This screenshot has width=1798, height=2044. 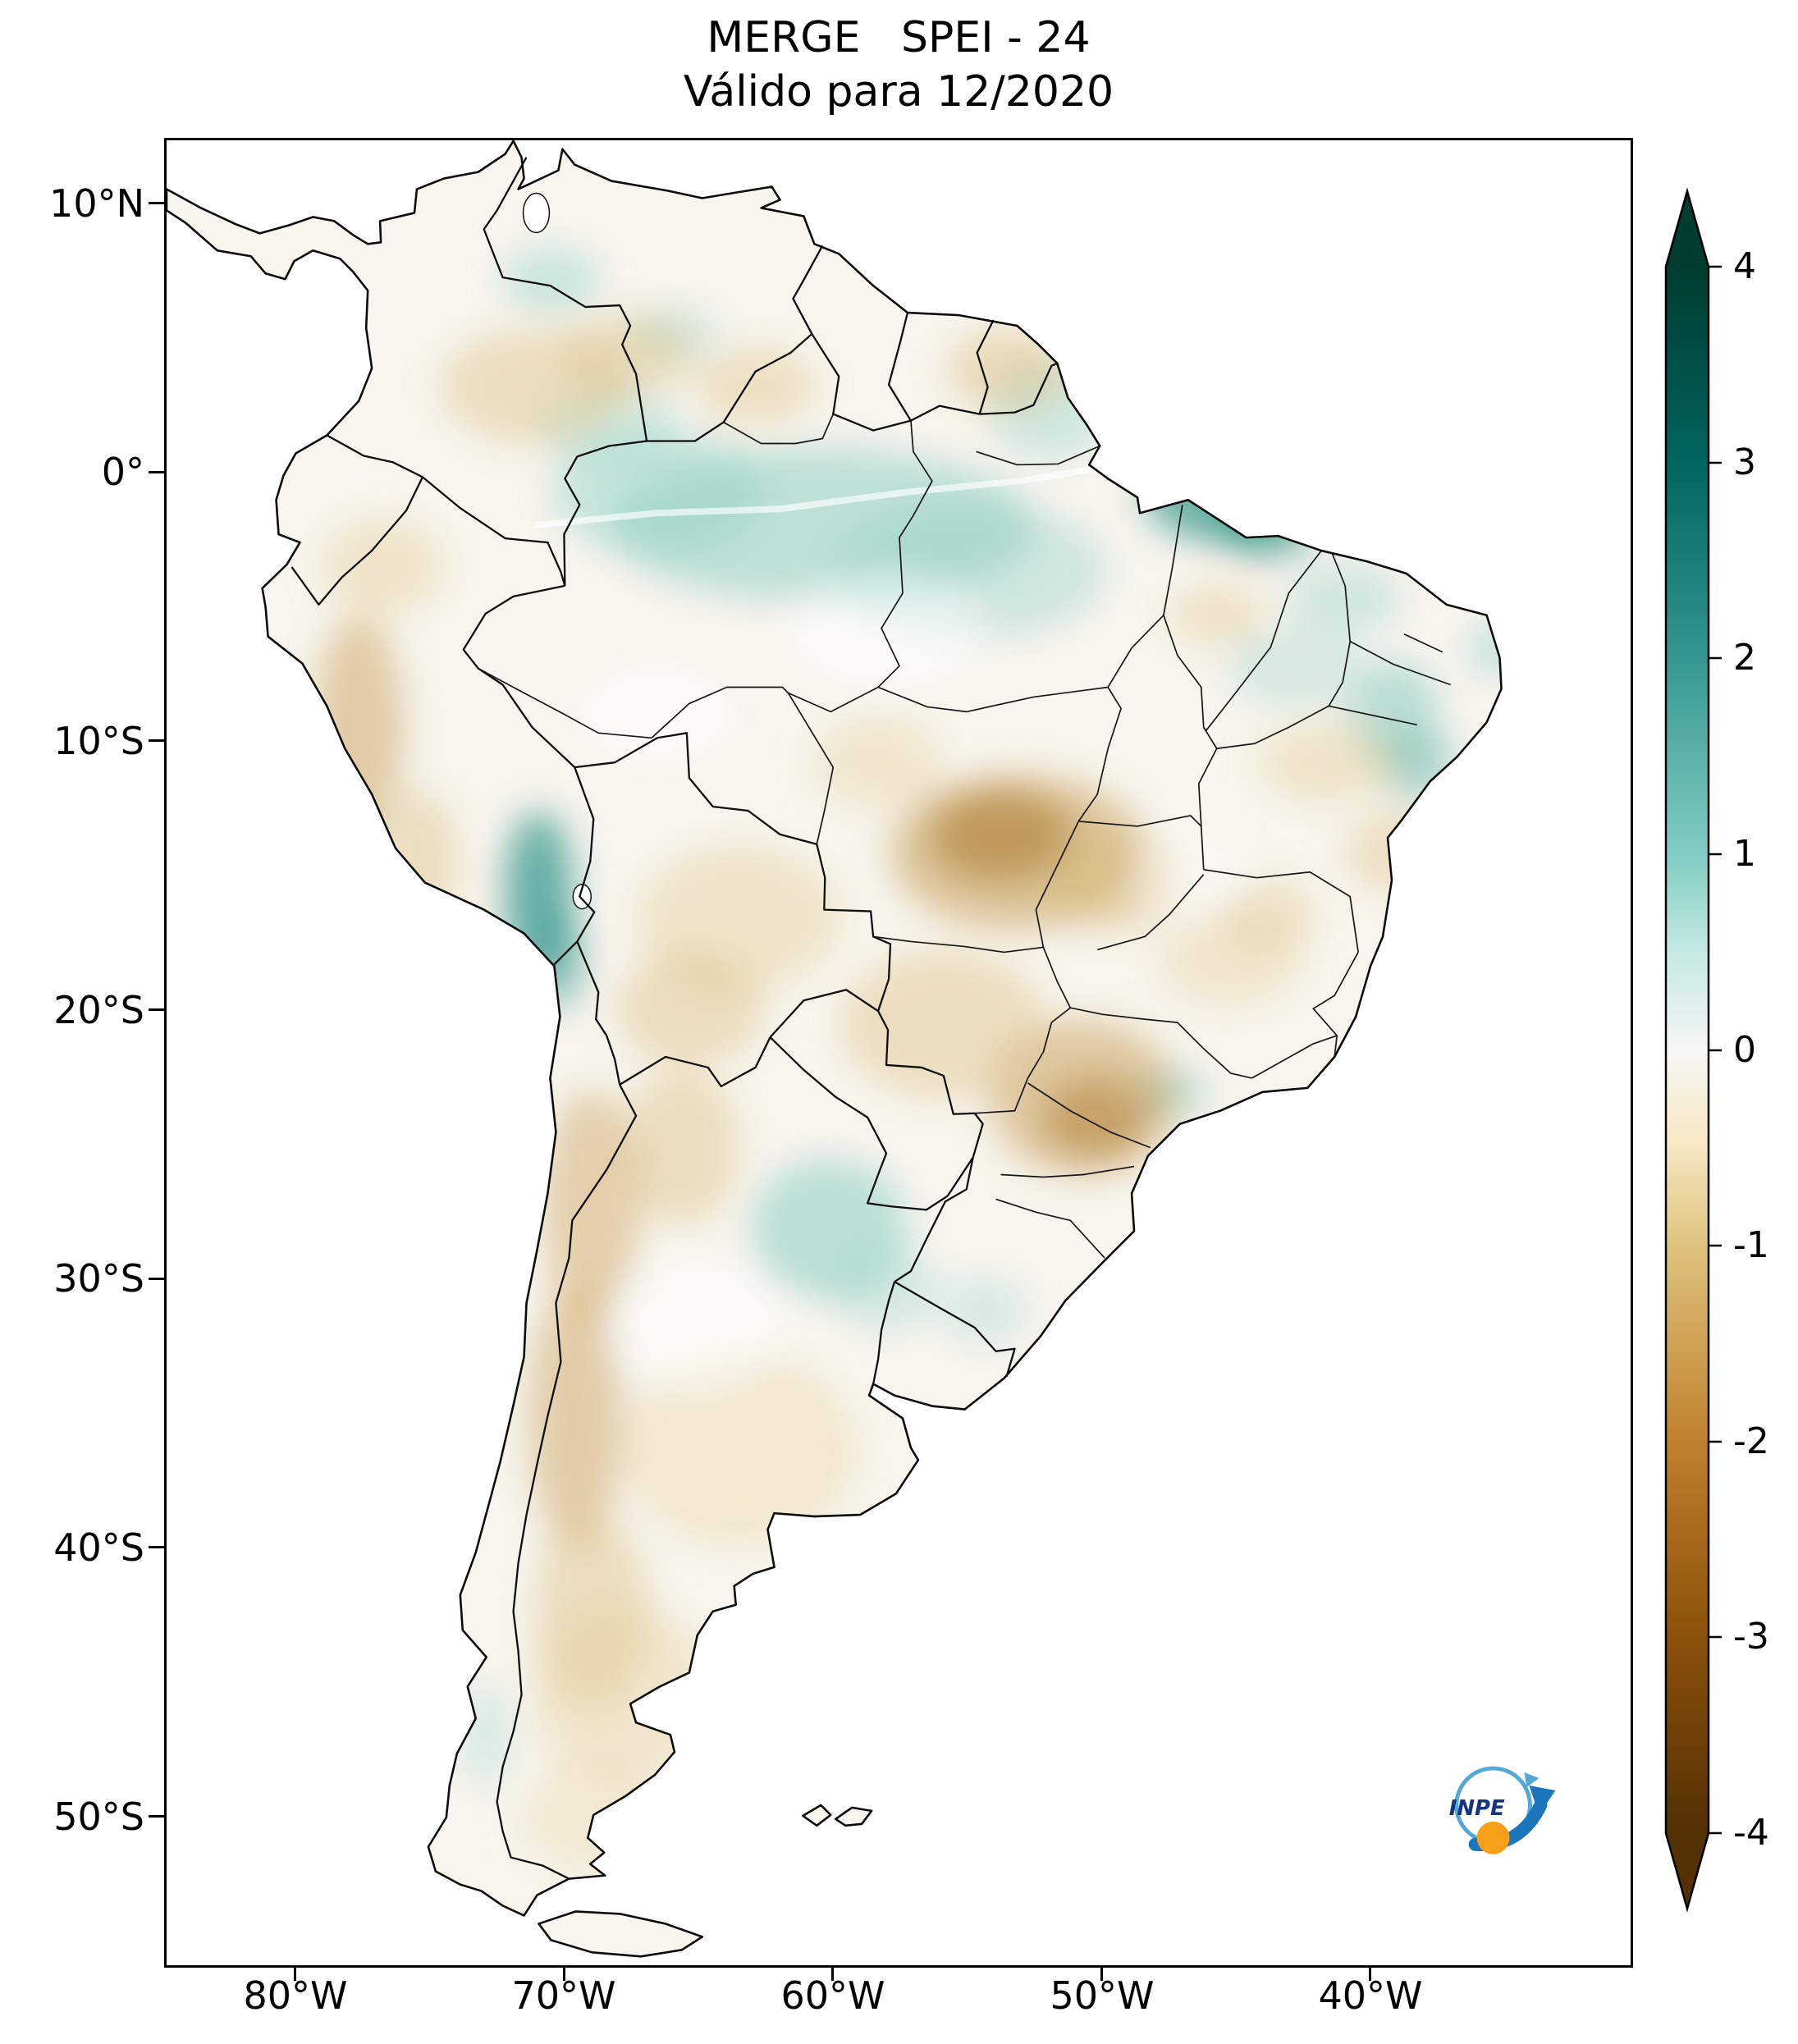 What do you see at coordinates (832, 1996) in the screenshot?
I see `x-tick-label: 60°W` at bounding box center [832, 1996].